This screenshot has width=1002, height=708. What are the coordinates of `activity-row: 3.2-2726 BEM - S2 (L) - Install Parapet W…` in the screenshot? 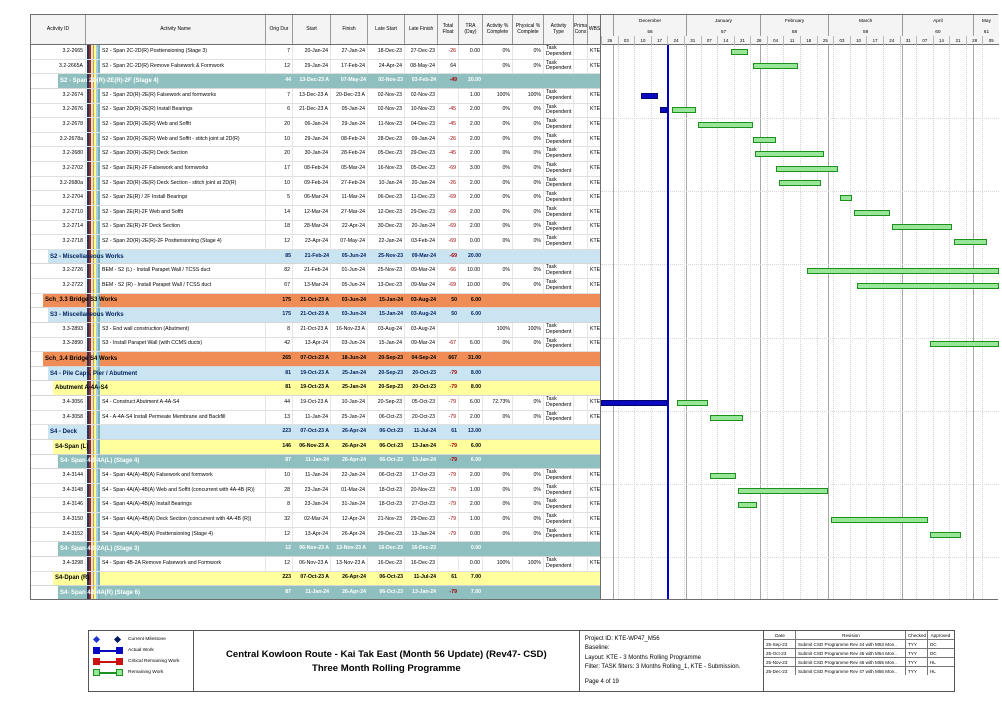 It's located at (315, 271).